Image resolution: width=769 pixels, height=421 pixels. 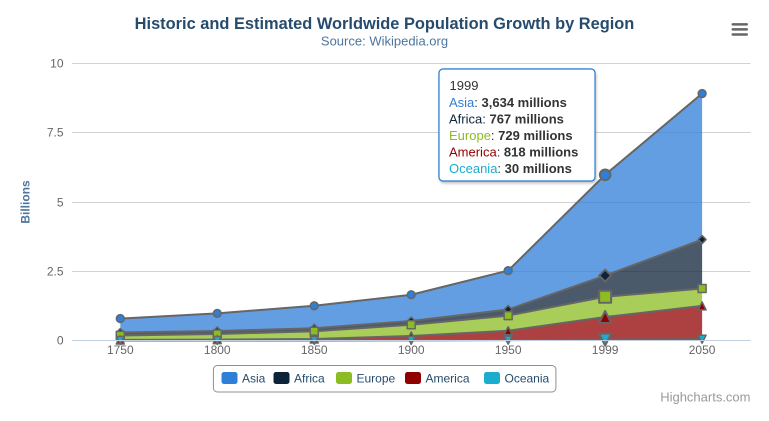 What do you see at coordinates (60, 203) in the screenshot?
I see `svg-text: 5` at bounding box center [60, 203].